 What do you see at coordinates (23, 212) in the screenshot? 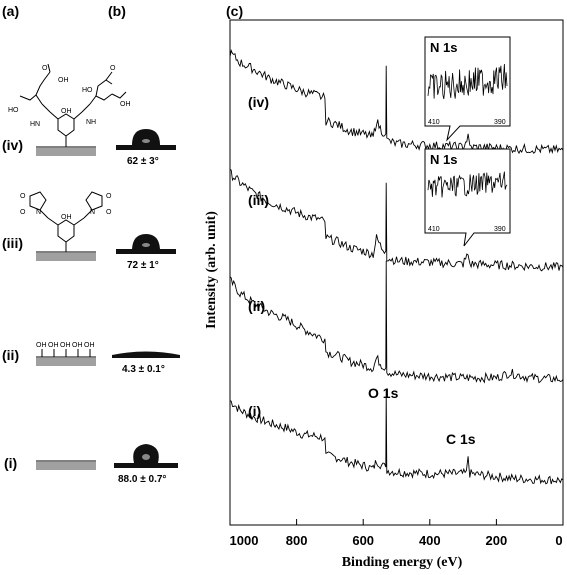
I see `chem-o-iii-l2: O` at bounding box center [23, 212].